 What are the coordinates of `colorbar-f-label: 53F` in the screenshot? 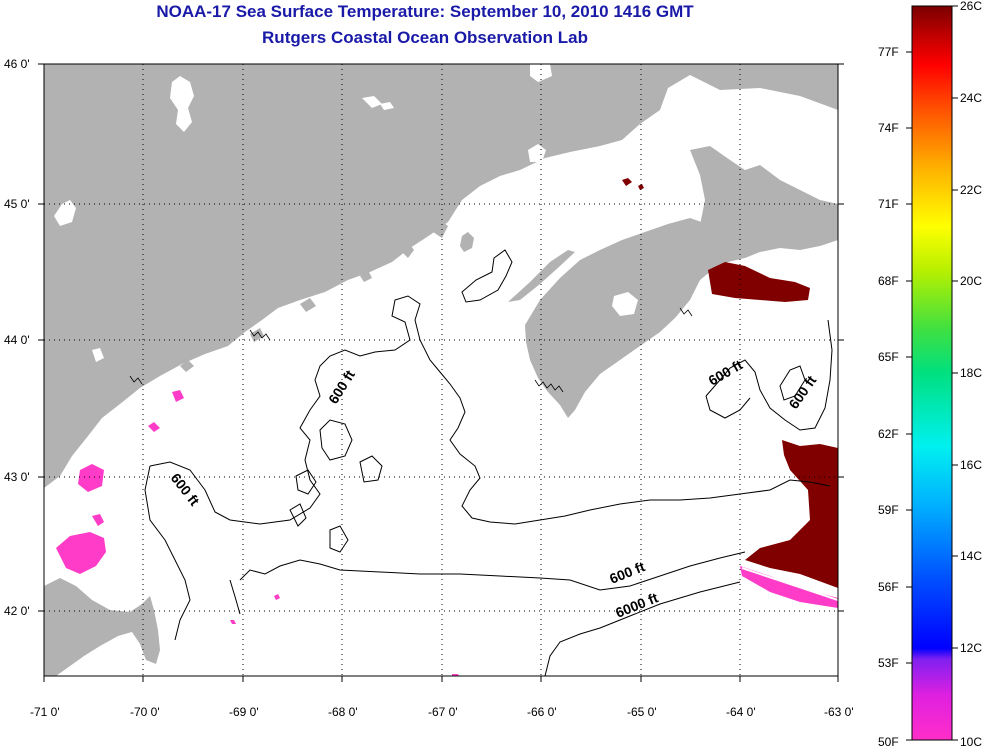 It's located at (888, 663).